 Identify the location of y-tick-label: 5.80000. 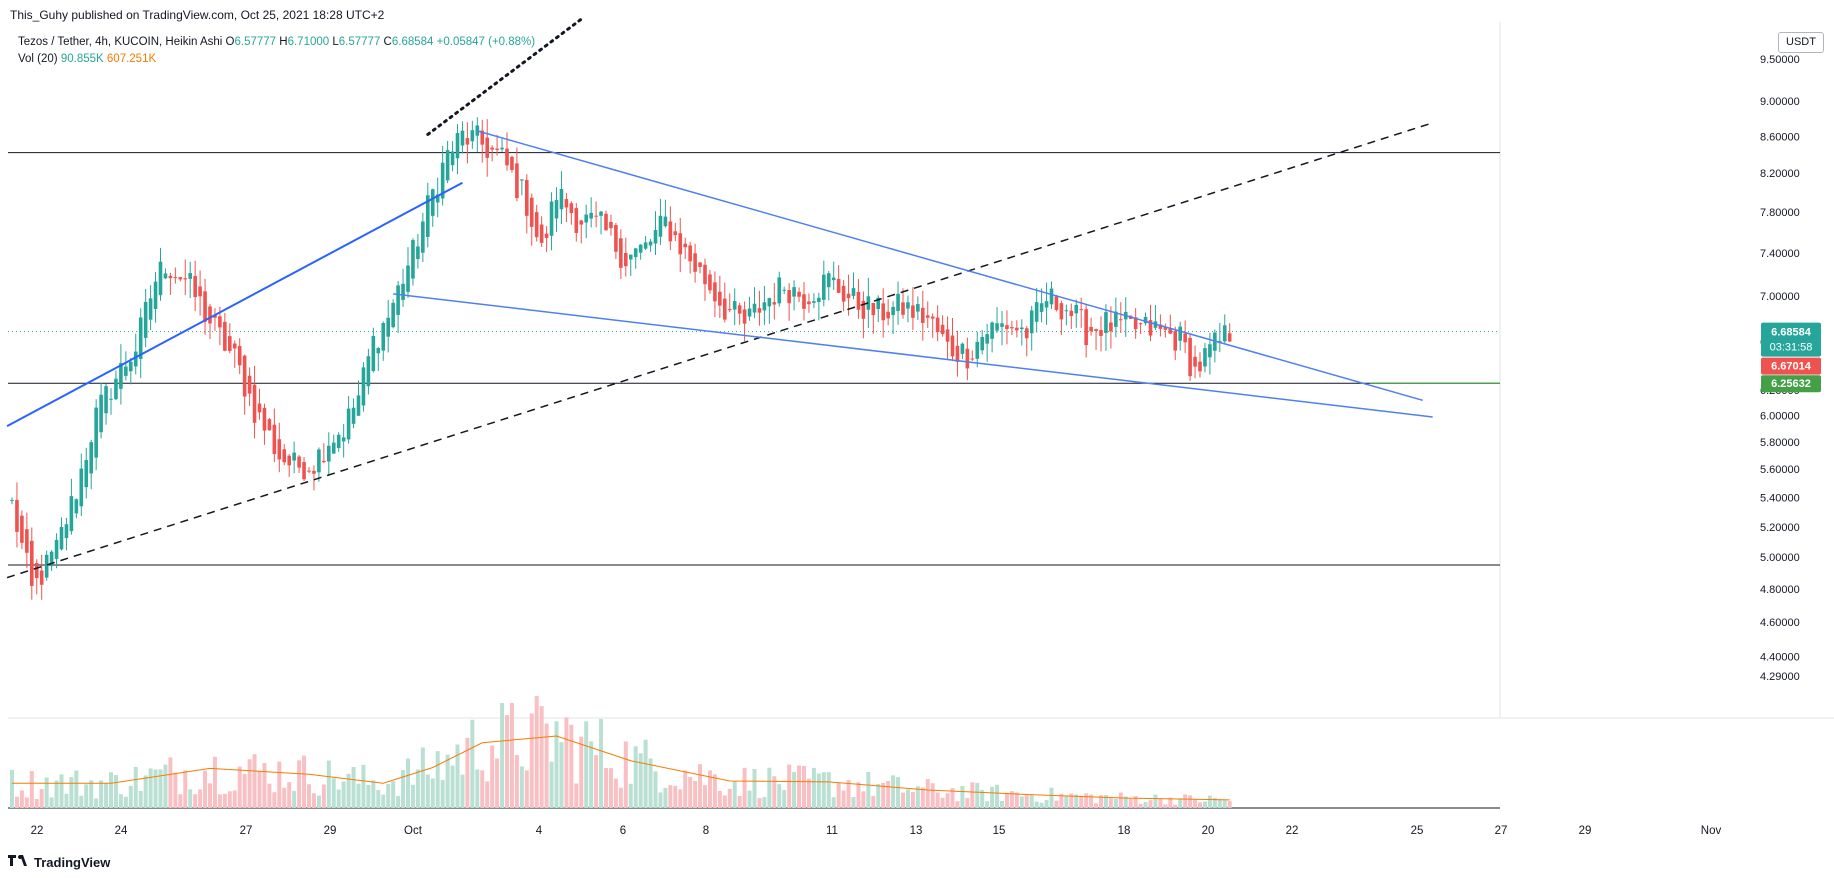
(1780, 443).